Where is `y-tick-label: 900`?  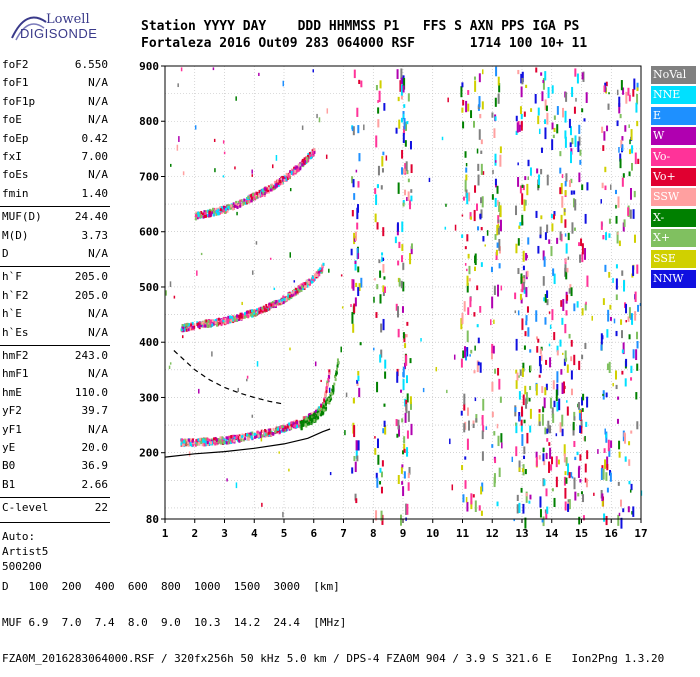 y-tick-label: 900 is located at coordinates (149, 66).